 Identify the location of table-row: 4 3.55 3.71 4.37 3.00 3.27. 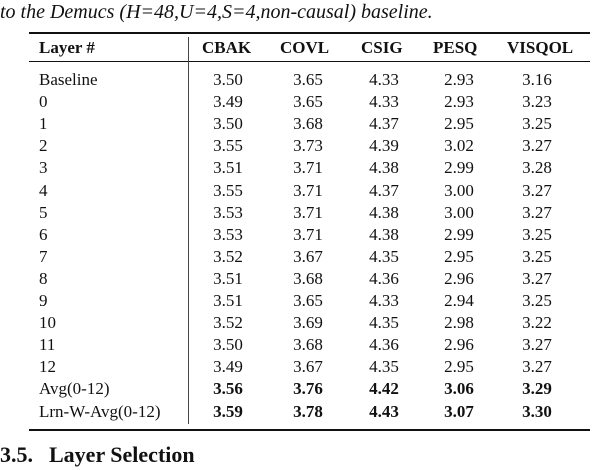
(298, 191).